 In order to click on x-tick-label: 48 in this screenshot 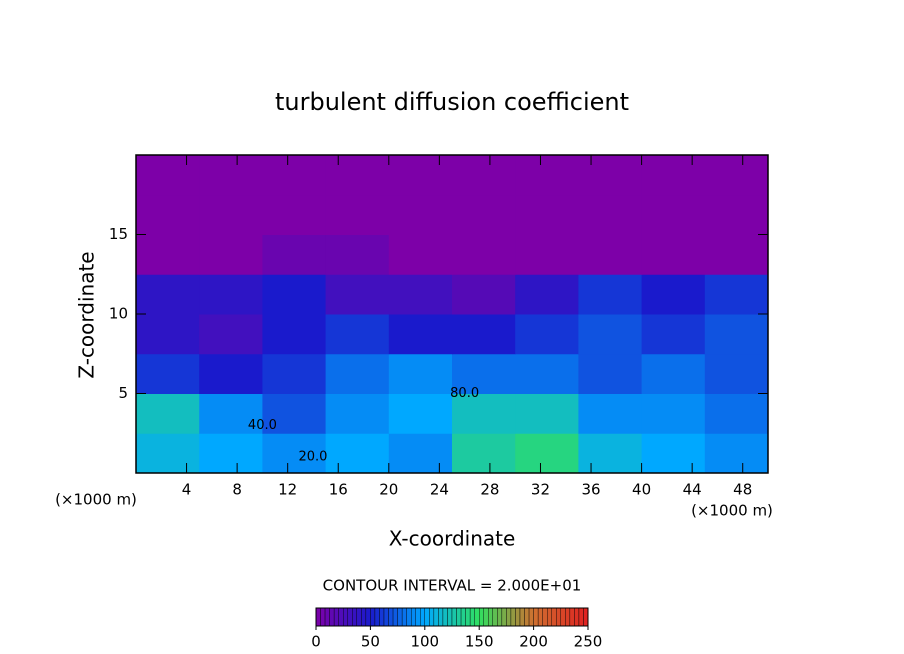, I will do `click(742, 490)`.